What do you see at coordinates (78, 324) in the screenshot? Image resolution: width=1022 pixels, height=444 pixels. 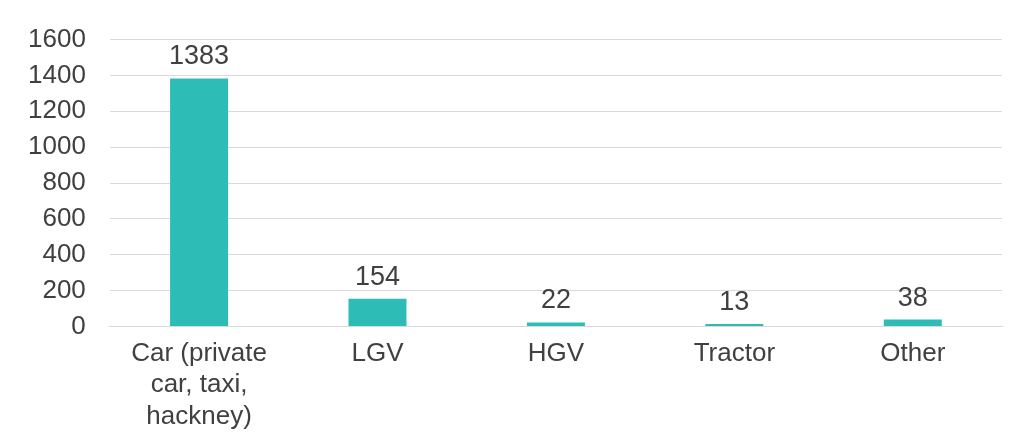 I see `y-tick-label: 0` at bounding box center [78, 324].